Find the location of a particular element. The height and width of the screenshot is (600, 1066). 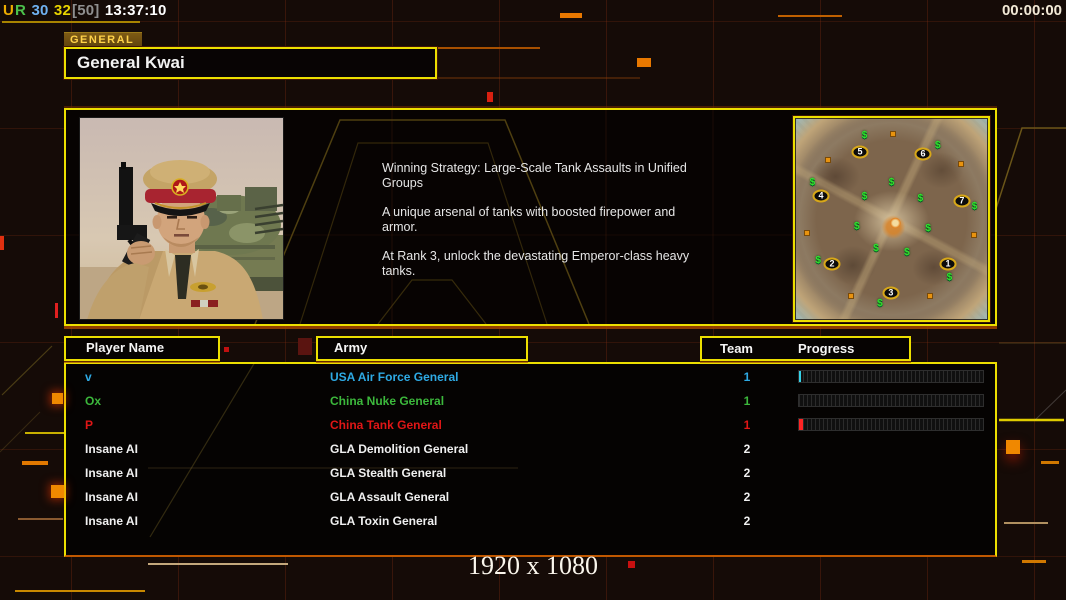

header-team: Team is located at coordinates (736, 348).